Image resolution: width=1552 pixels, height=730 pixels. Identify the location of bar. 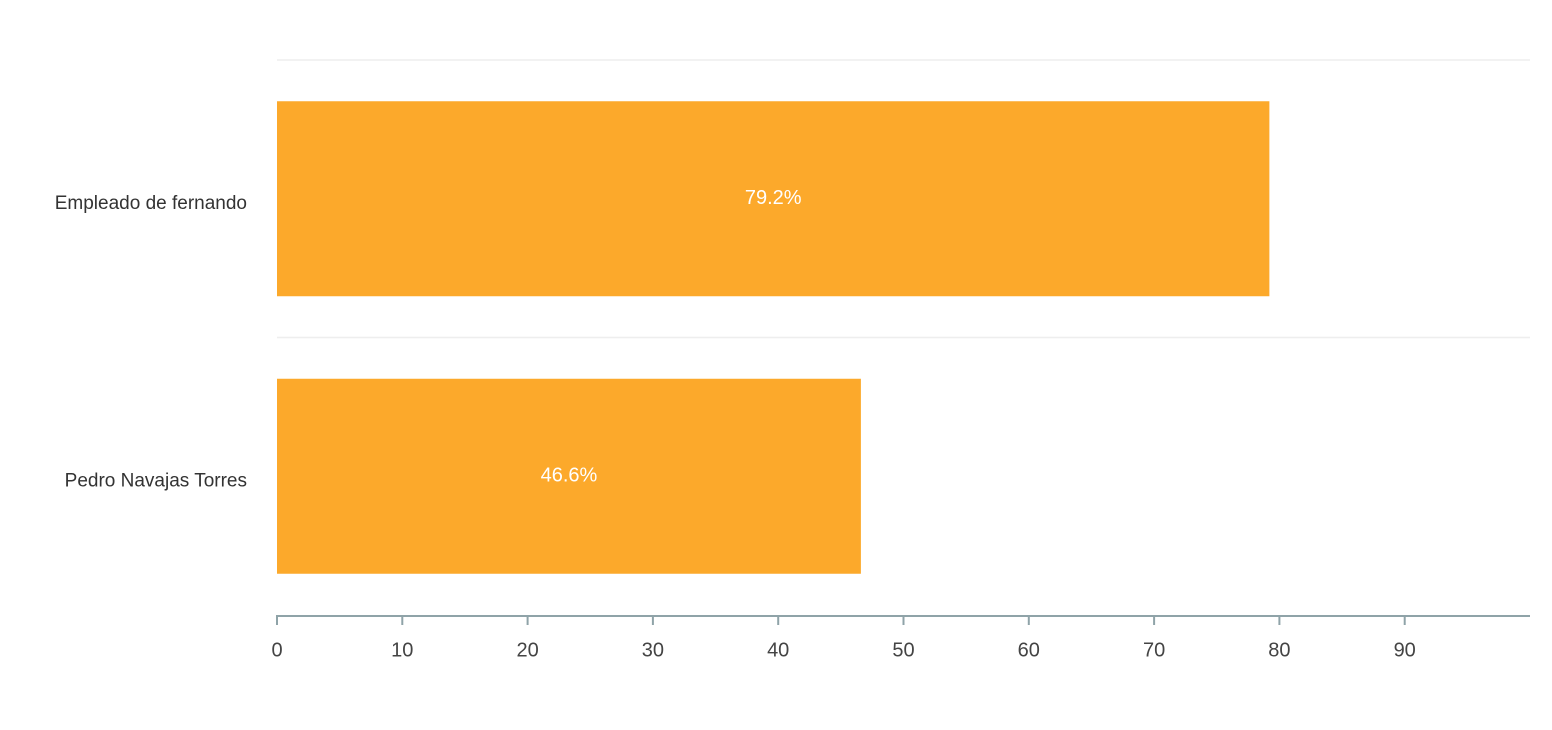
(569, 476).